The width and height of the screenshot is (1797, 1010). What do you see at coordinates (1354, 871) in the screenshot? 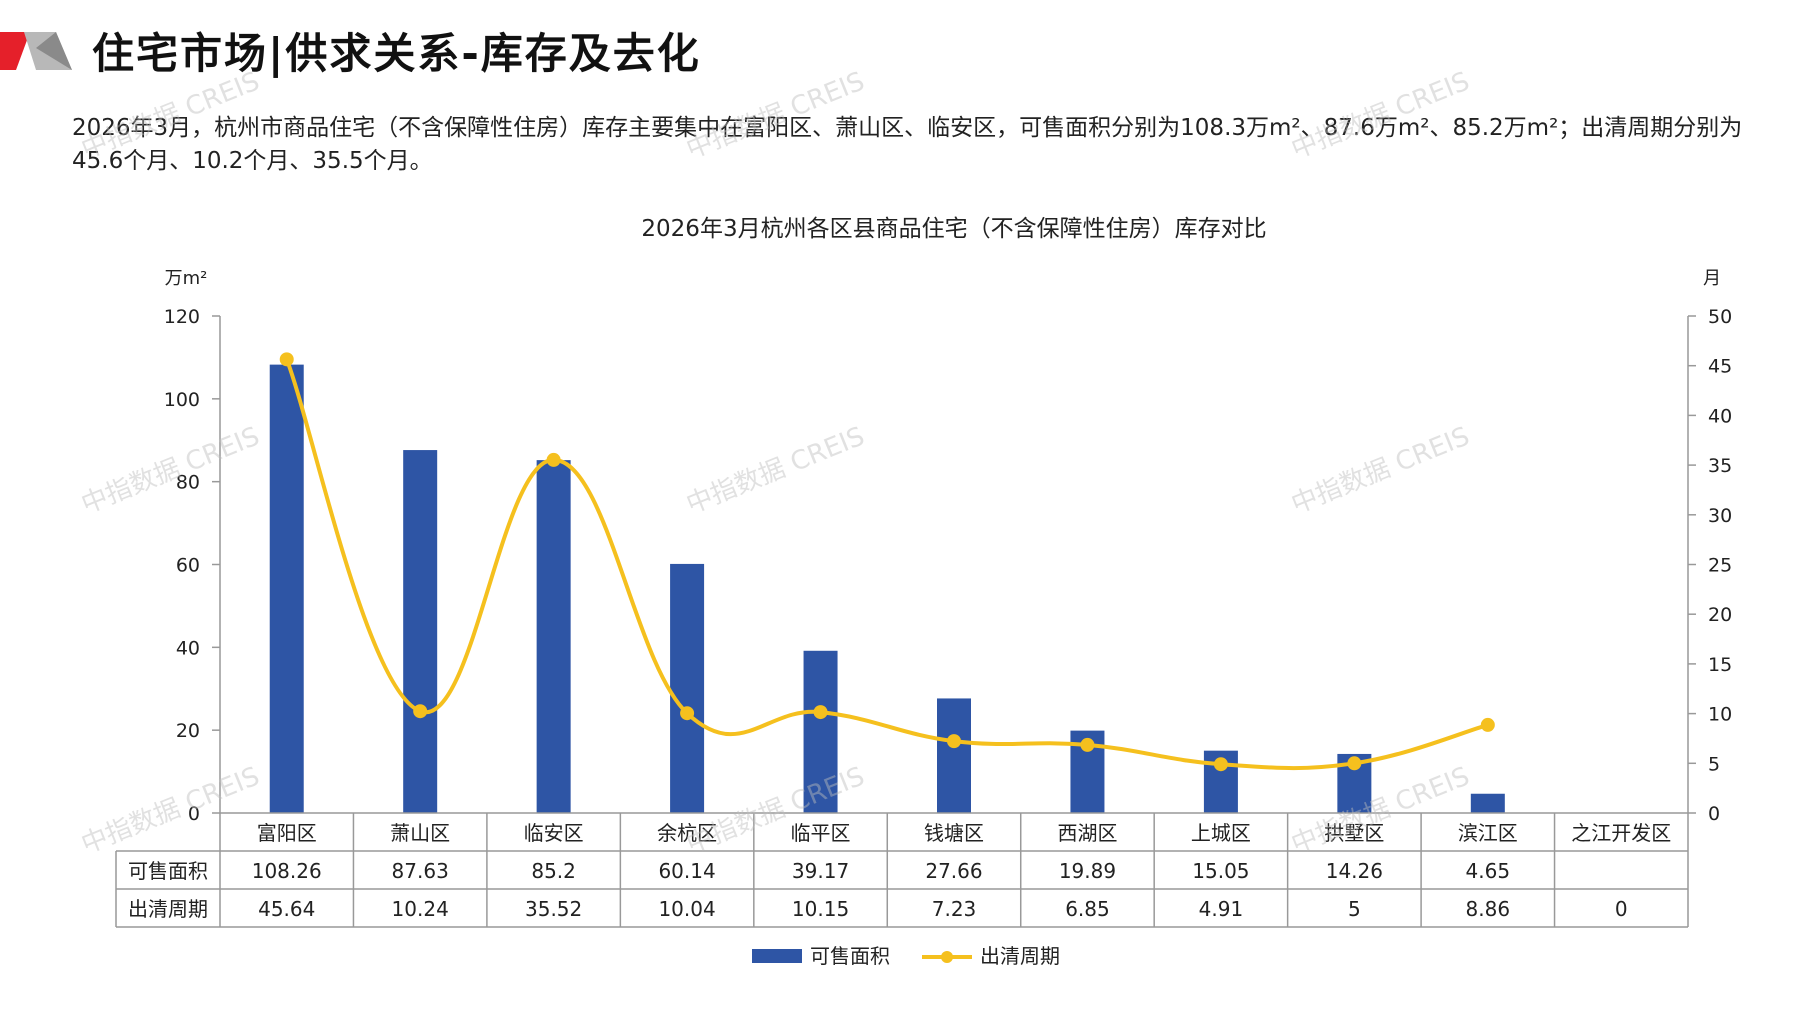
I see `table-cell: 14.26` at bounding box center [1354, 871].